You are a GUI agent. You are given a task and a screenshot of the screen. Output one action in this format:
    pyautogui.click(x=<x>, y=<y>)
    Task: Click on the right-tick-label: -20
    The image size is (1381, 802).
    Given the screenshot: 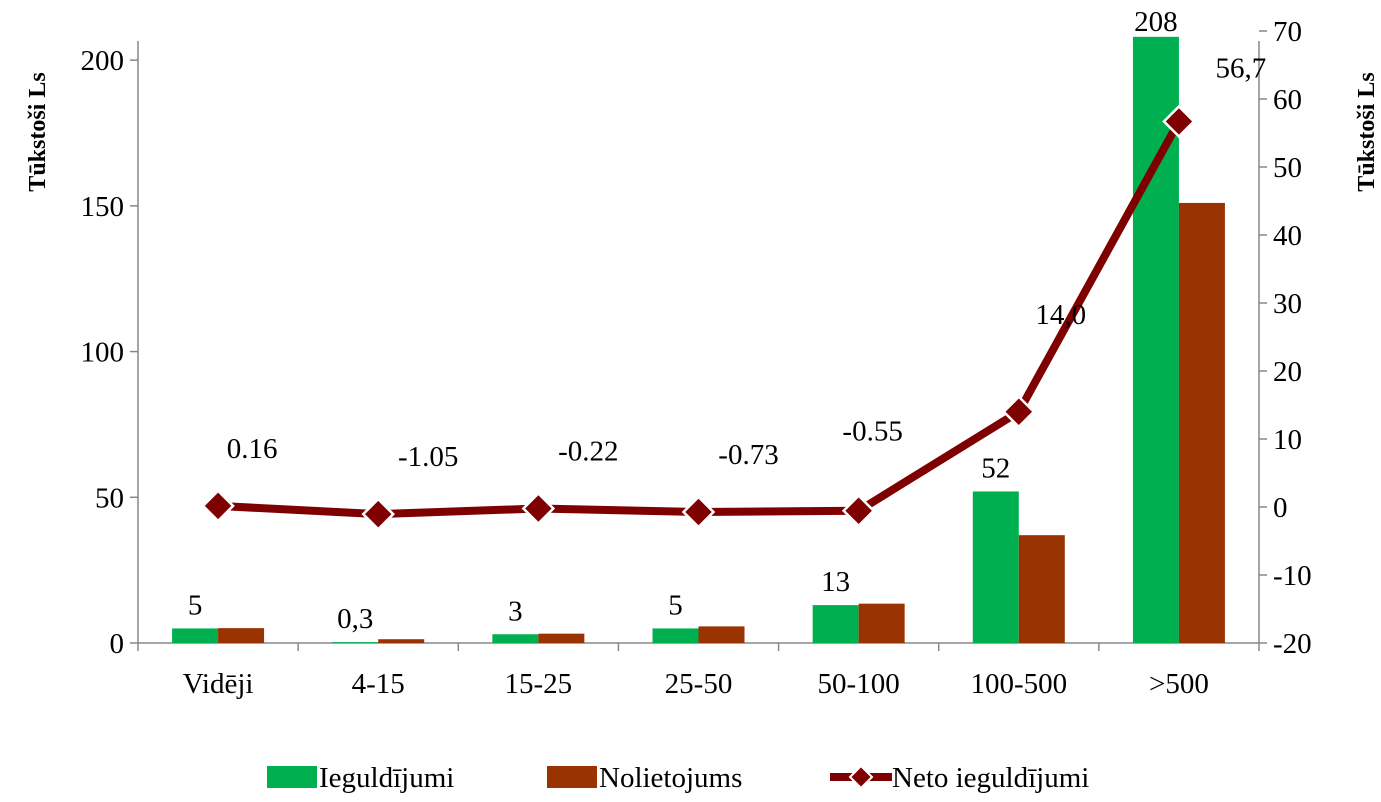 What is the action you would take?
    pyautogui.click(x=1292, y=644)
    